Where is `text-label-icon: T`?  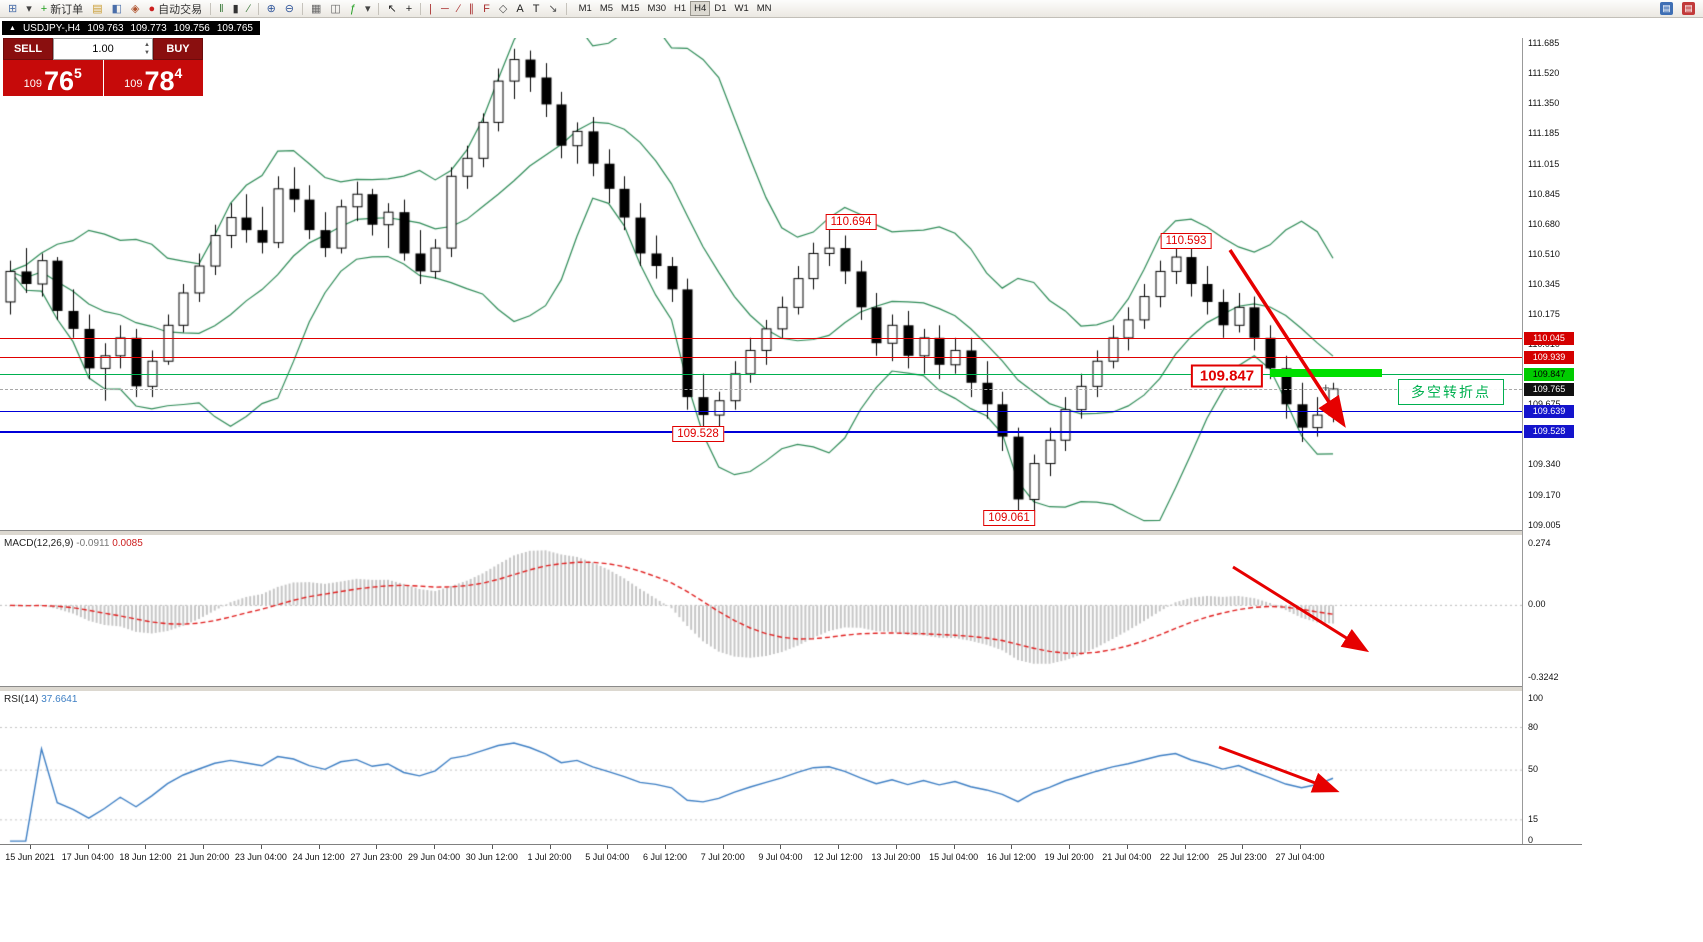 text-label-icon: T is located at coordinates (536, 9).